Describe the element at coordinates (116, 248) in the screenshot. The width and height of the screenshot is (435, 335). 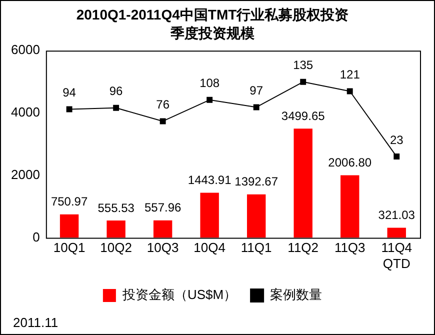
I see `x-tick-label: 10Q2` at that location.